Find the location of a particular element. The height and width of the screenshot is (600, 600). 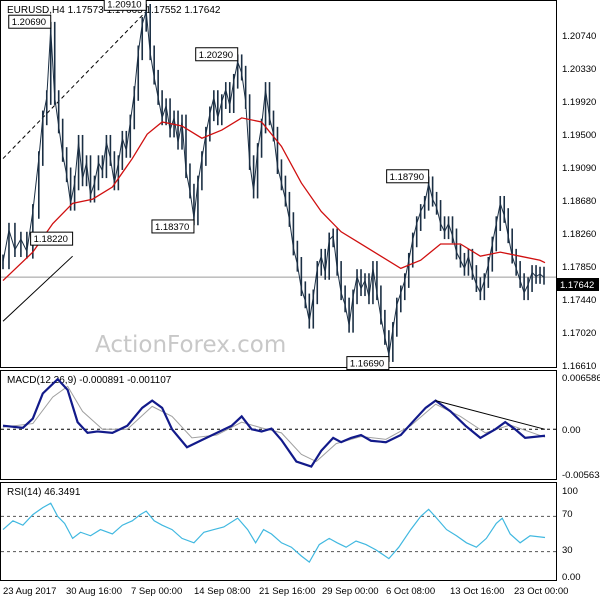

y-tick-label: 1.18680 is located at coordinates (579, 201).